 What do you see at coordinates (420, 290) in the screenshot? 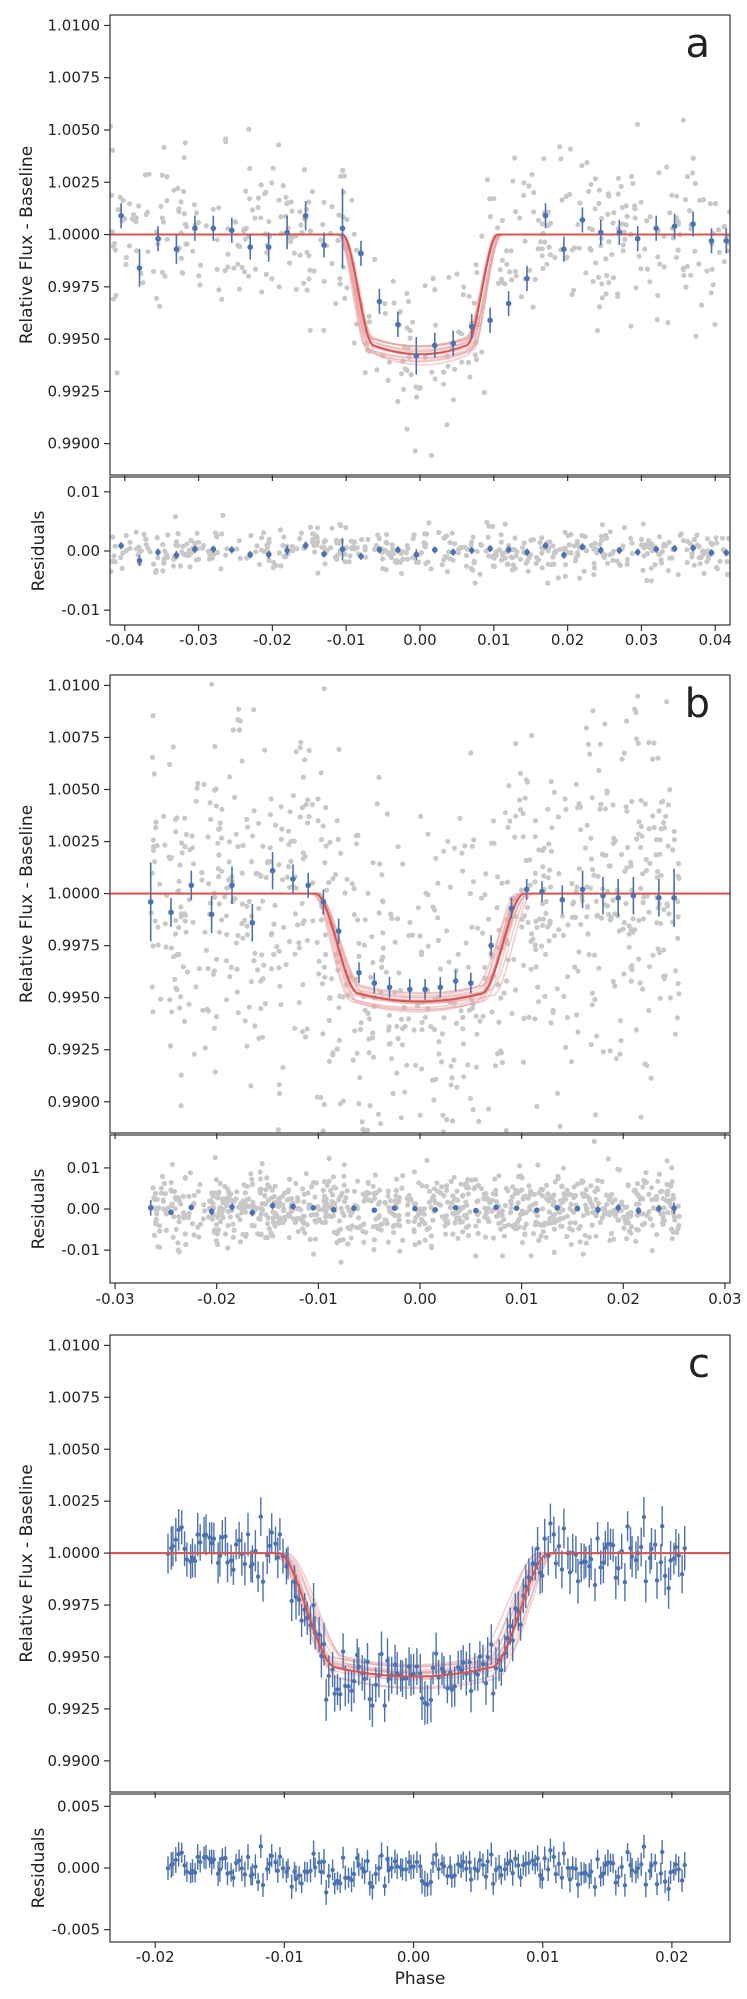
I see `model-draw-line` at bounding box center [420, 290].